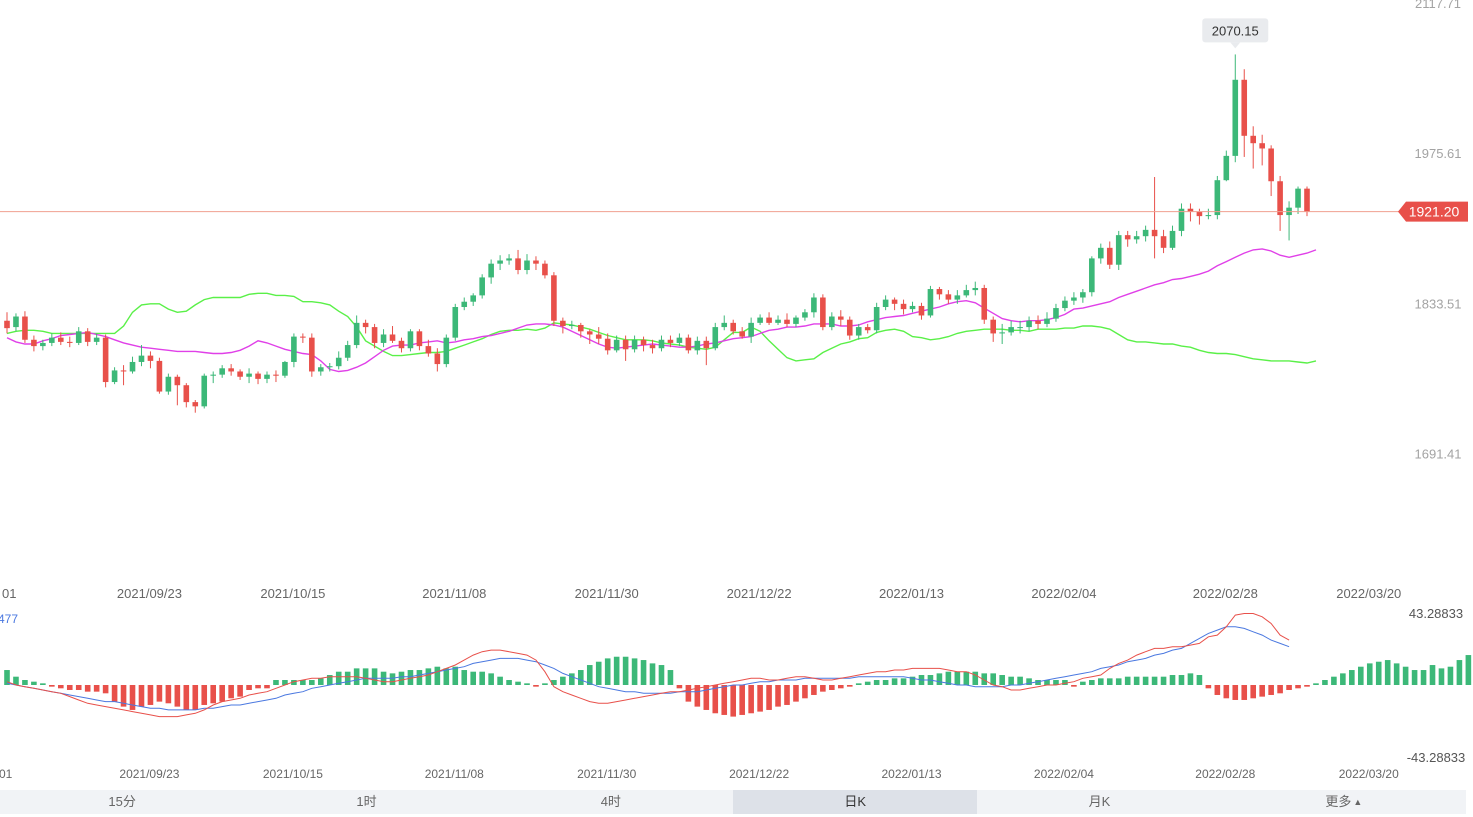 The image size is (1473, 817). I want to click on macd-x-tick-label: 2021/11/30, so click(606, 774).